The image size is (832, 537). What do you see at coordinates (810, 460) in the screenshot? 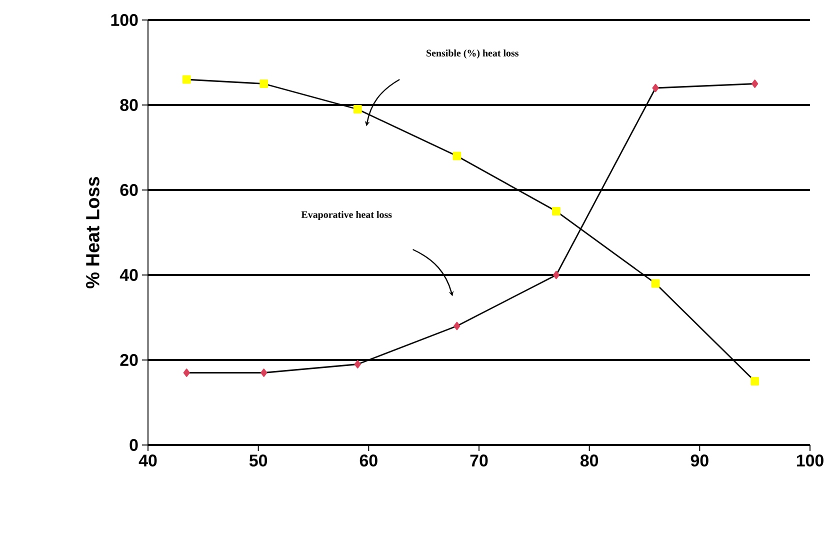
I see `x-tick-label: 100` at bounding box center [810, 460].